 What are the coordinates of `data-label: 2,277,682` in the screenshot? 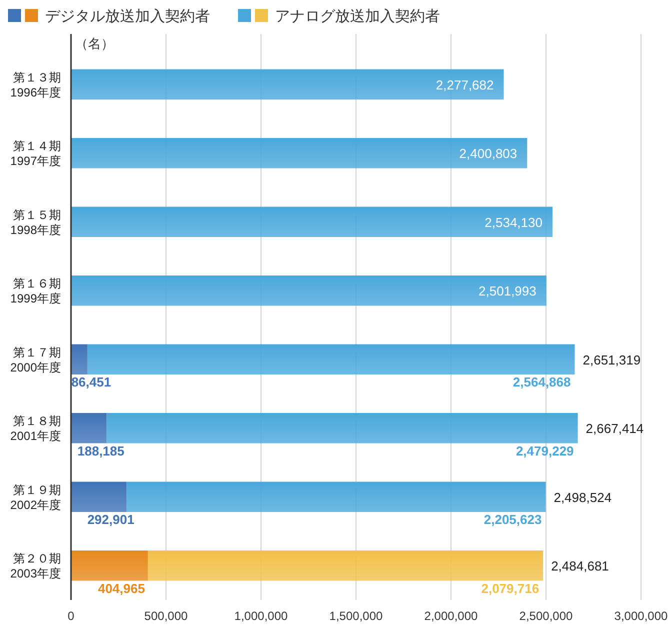 It's located at (465, 84).